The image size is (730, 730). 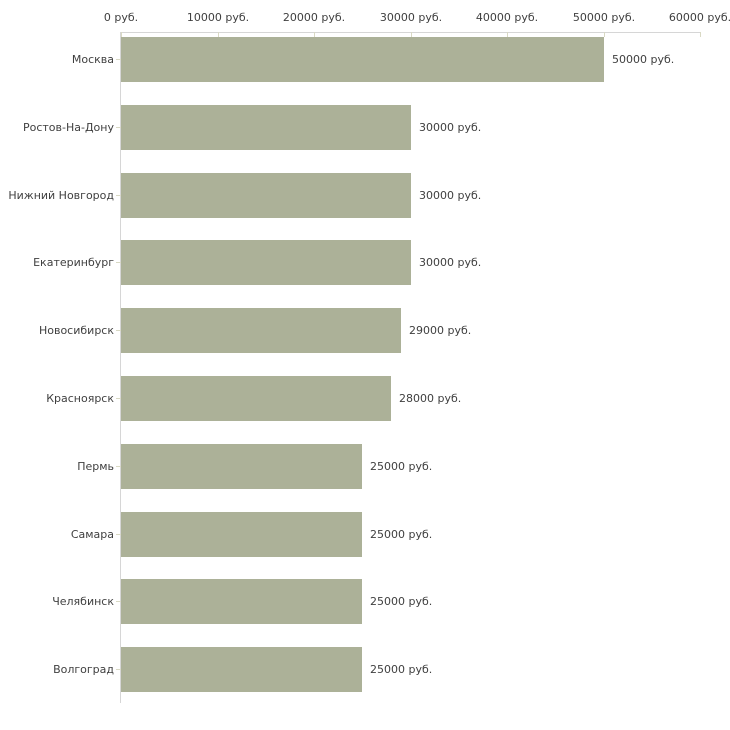 I want to click on x-axis-tick-label: 60000 руб., so click(x=699, y=17).